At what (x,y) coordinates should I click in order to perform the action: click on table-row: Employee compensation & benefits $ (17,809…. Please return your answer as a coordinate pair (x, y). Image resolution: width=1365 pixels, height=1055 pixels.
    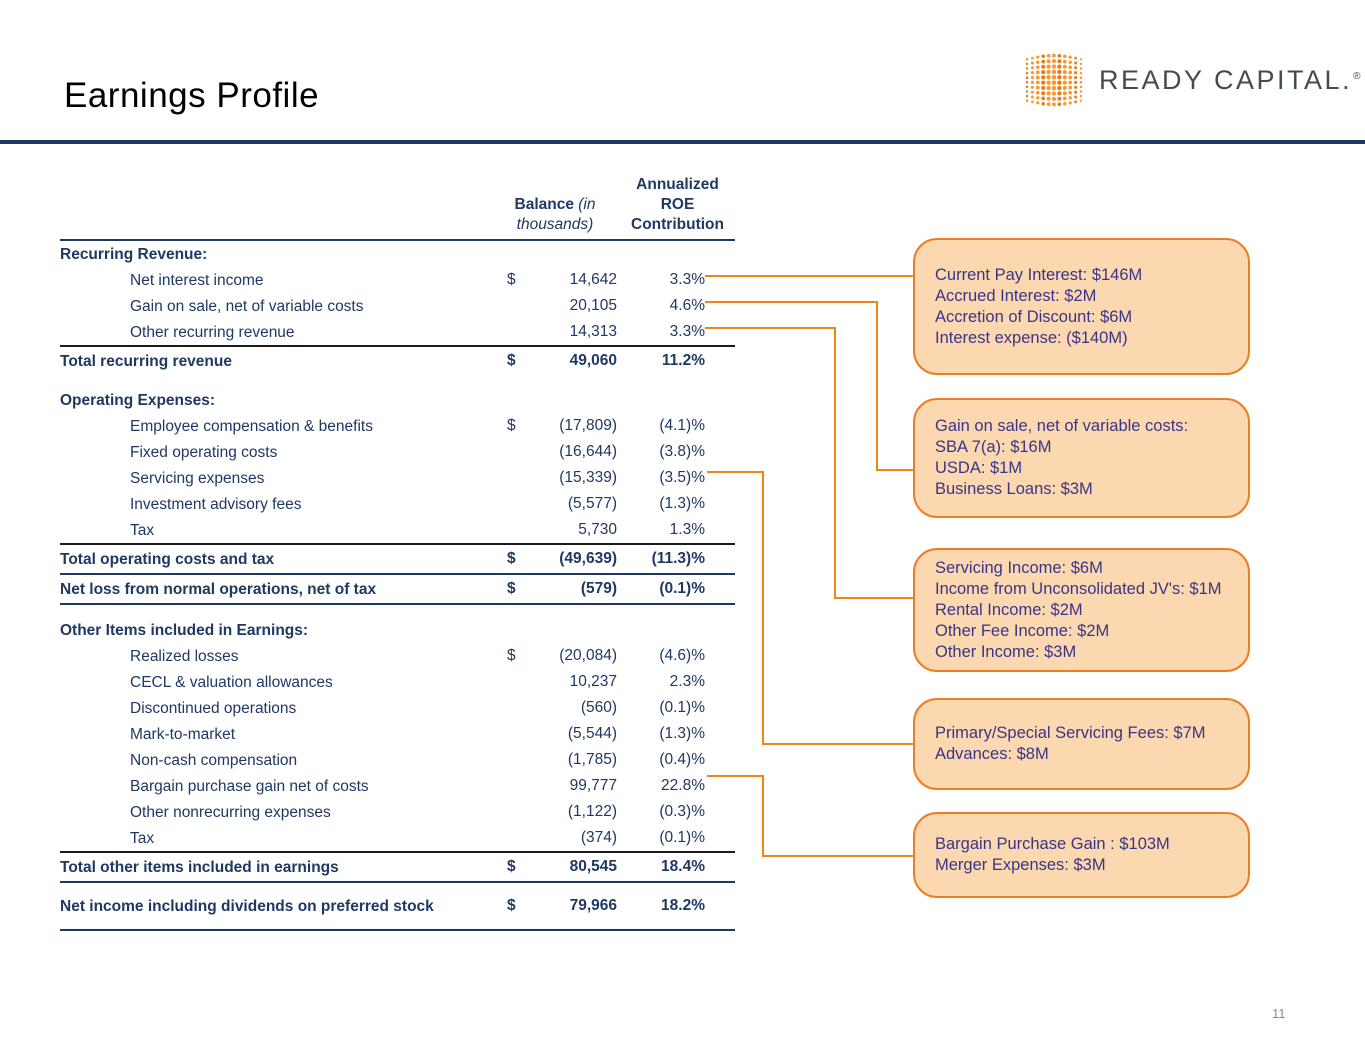
    Looking at the image, I should click on (397, 426).